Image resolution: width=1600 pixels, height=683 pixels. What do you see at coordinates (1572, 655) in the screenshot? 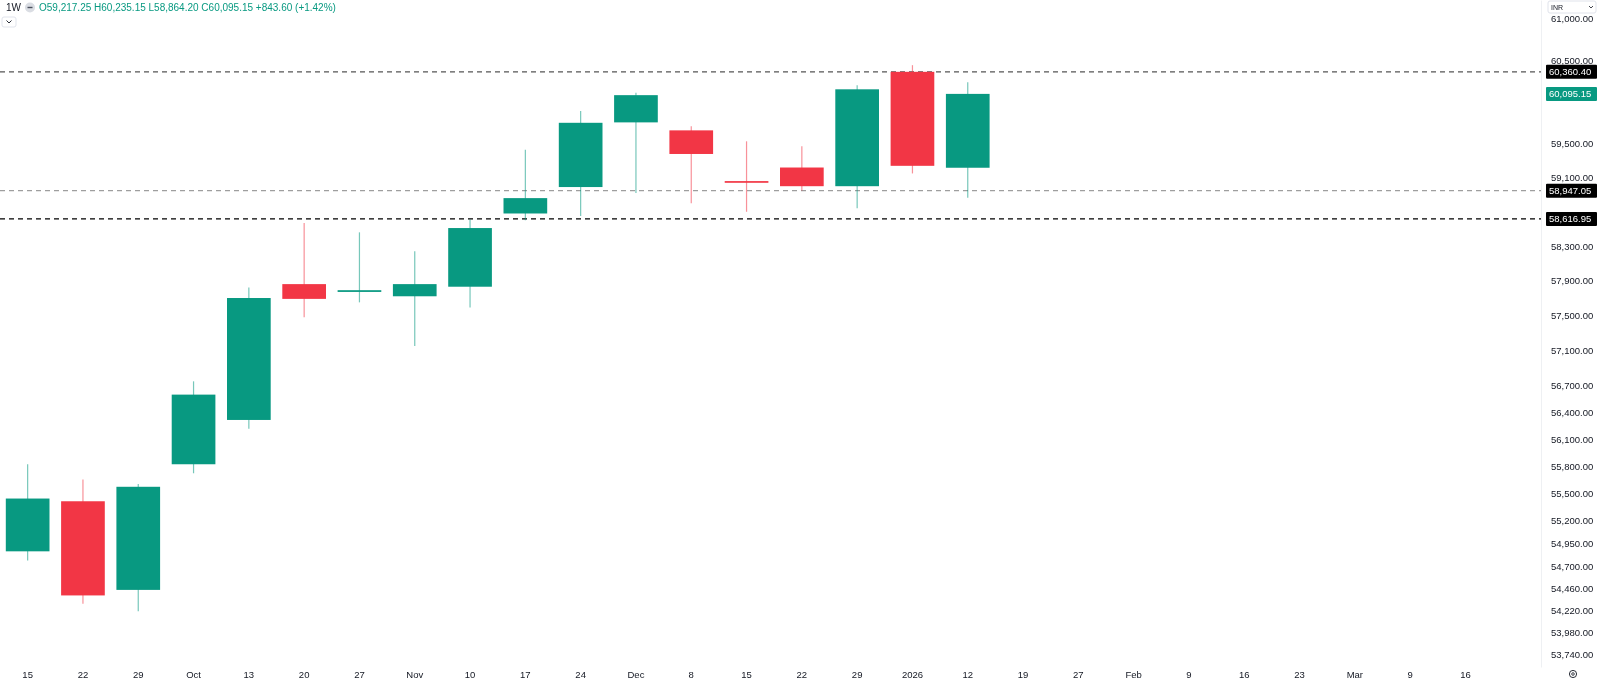
I see `y-tick-label: 53,740.00` at bounding box center [1572, 655].